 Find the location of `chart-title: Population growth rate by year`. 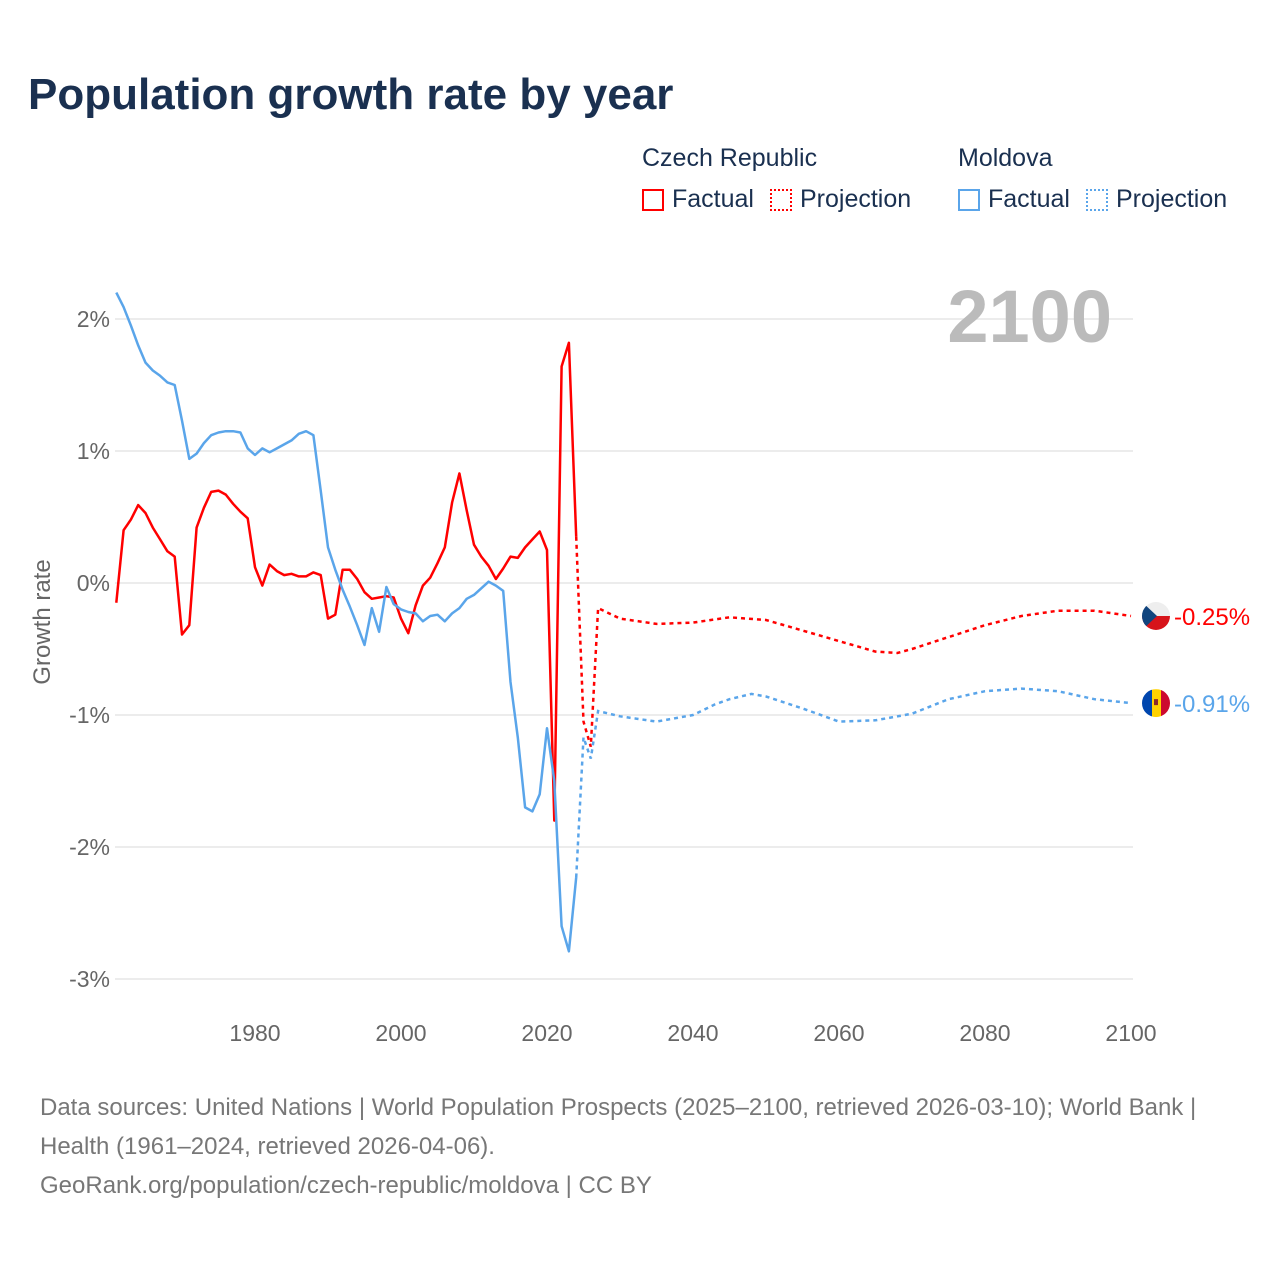

chart-title: Population growth rate by year is located at coordinates (351, 94).